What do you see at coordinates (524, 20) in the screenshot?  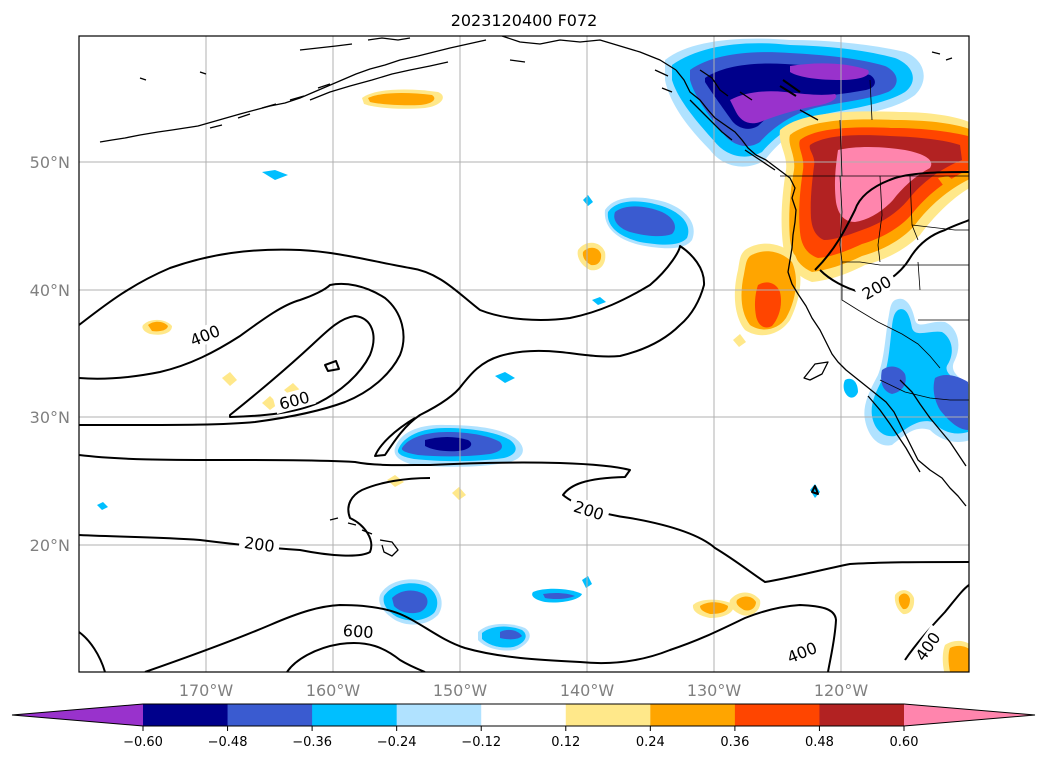 I see `map-title: 2023120400 F072` at bounding box center [524, 20].